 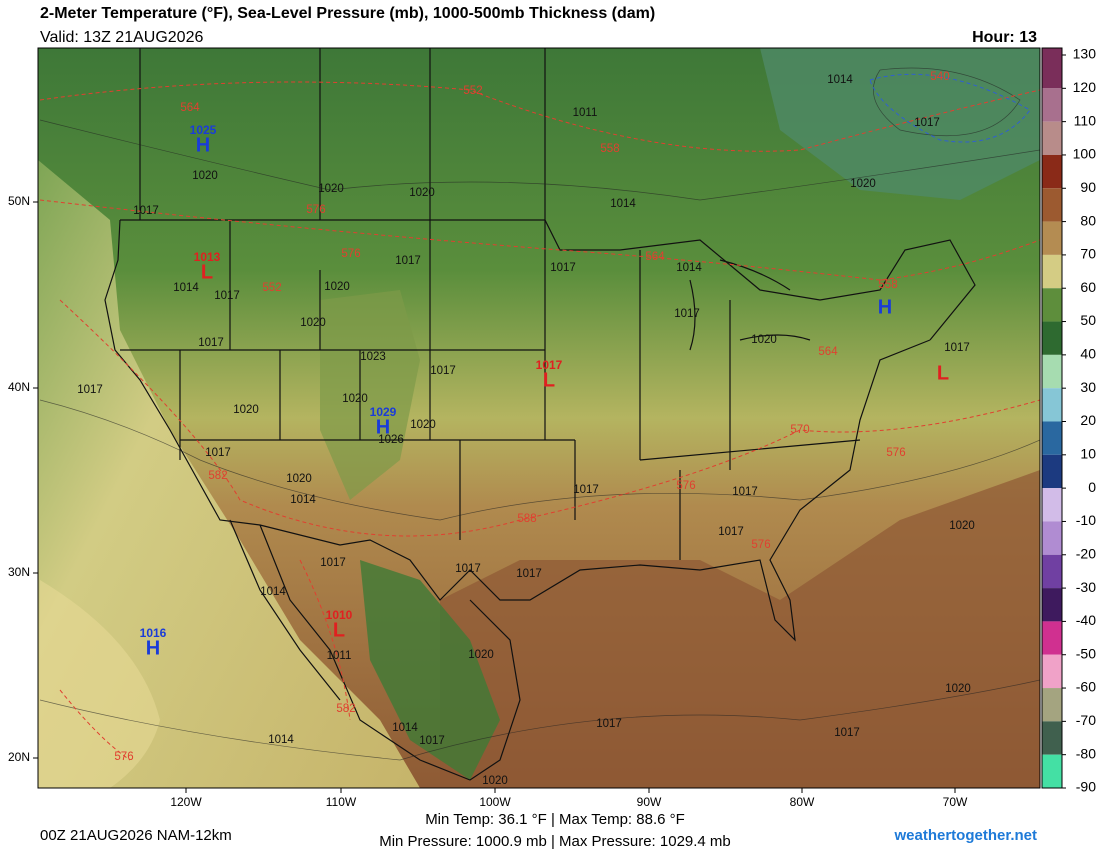 What do you see at coordinates (19, 757) in the screenshot?
I see `lat-label: 20N` at bounding box center [19, 757].